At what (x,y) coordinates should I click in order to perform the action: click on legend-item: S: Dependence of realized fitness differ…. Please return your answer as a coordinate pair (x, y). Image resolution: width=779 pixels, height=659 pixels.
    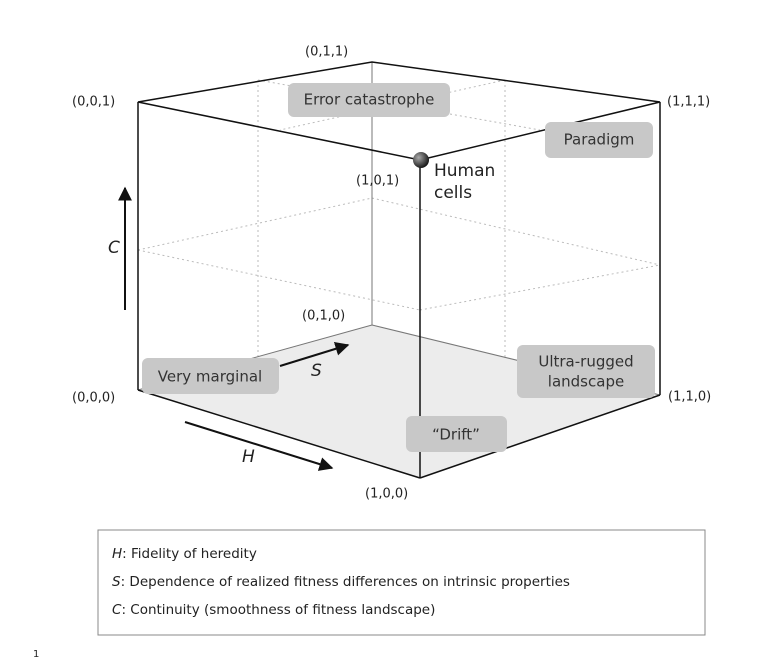
    Looking at the image, I should click on (341, 582).